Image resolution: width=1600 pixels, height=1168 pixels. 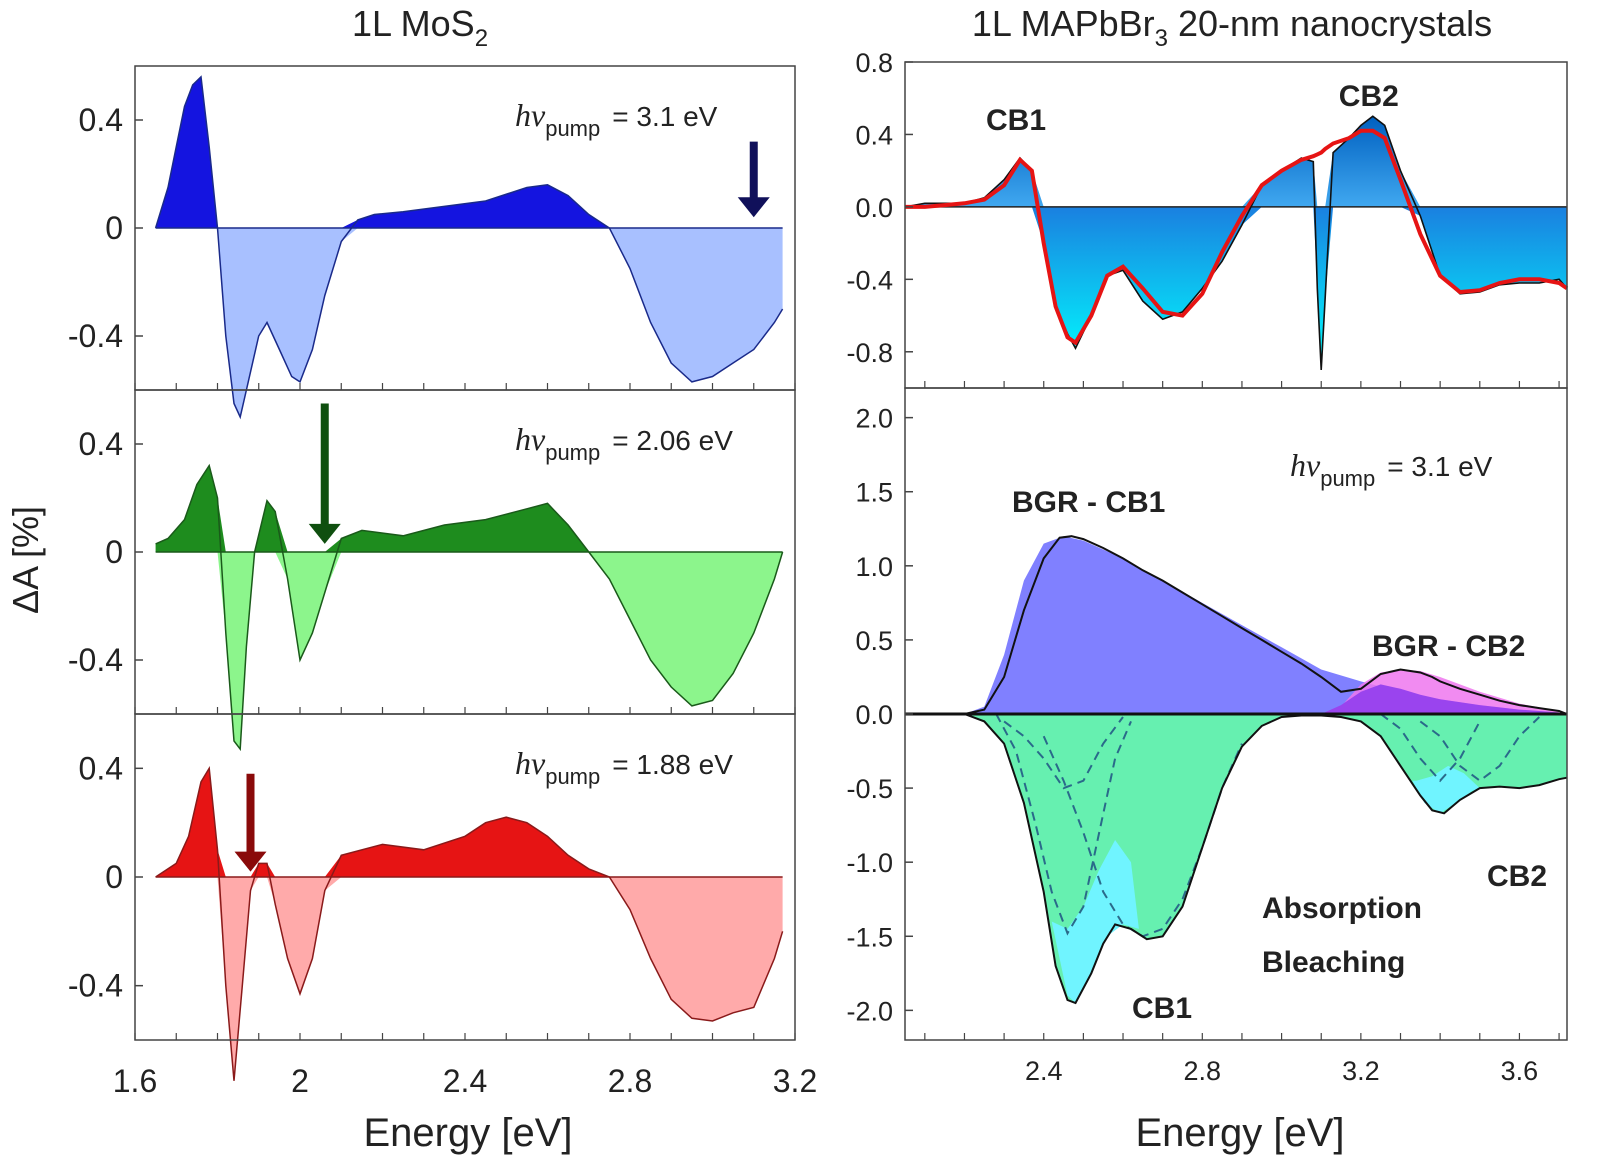 I want to click on right-bottom-annotation-6: CB2, so click(x=1517, y=876).